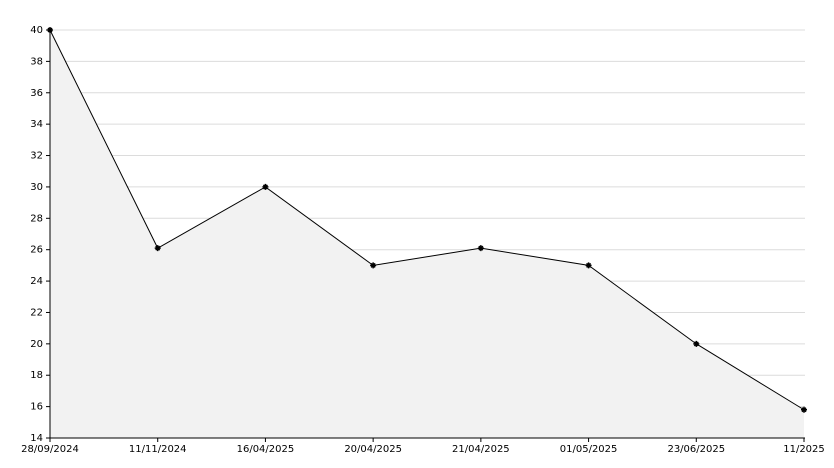 Image resolution: width=834 pixels, height=468 pixels. Describe the element at coordinates (36, 281) in the screenshot. I see `y-tick-label: 24` at that location.